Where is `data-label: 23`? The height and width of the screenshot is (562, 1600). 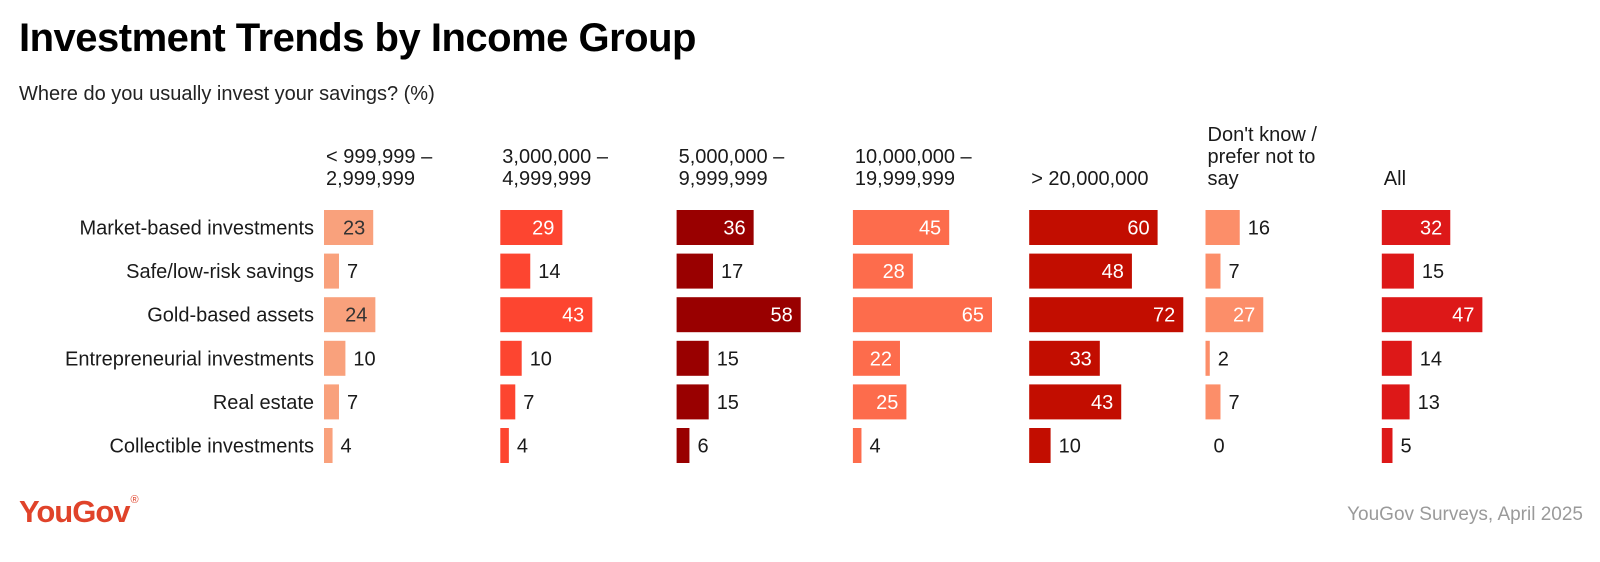
data-label: 23 is located at coordinates (354, 229).